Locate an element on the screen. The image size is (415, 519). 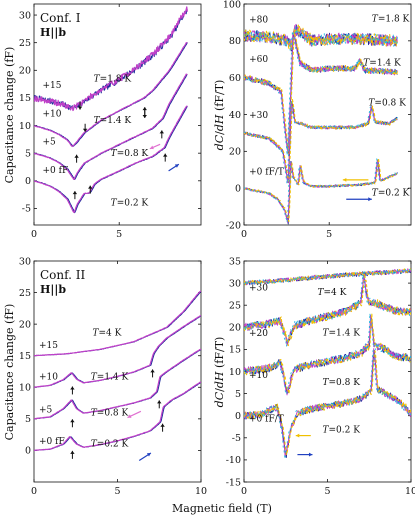
xlabel-magnetic-field: Magnetic field (T) is located at coordinates (222, 508).